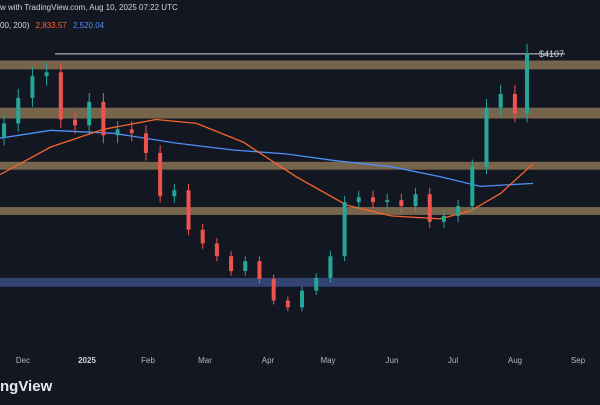  I want to click on x-tick-label: Aug, so click(515, 360).